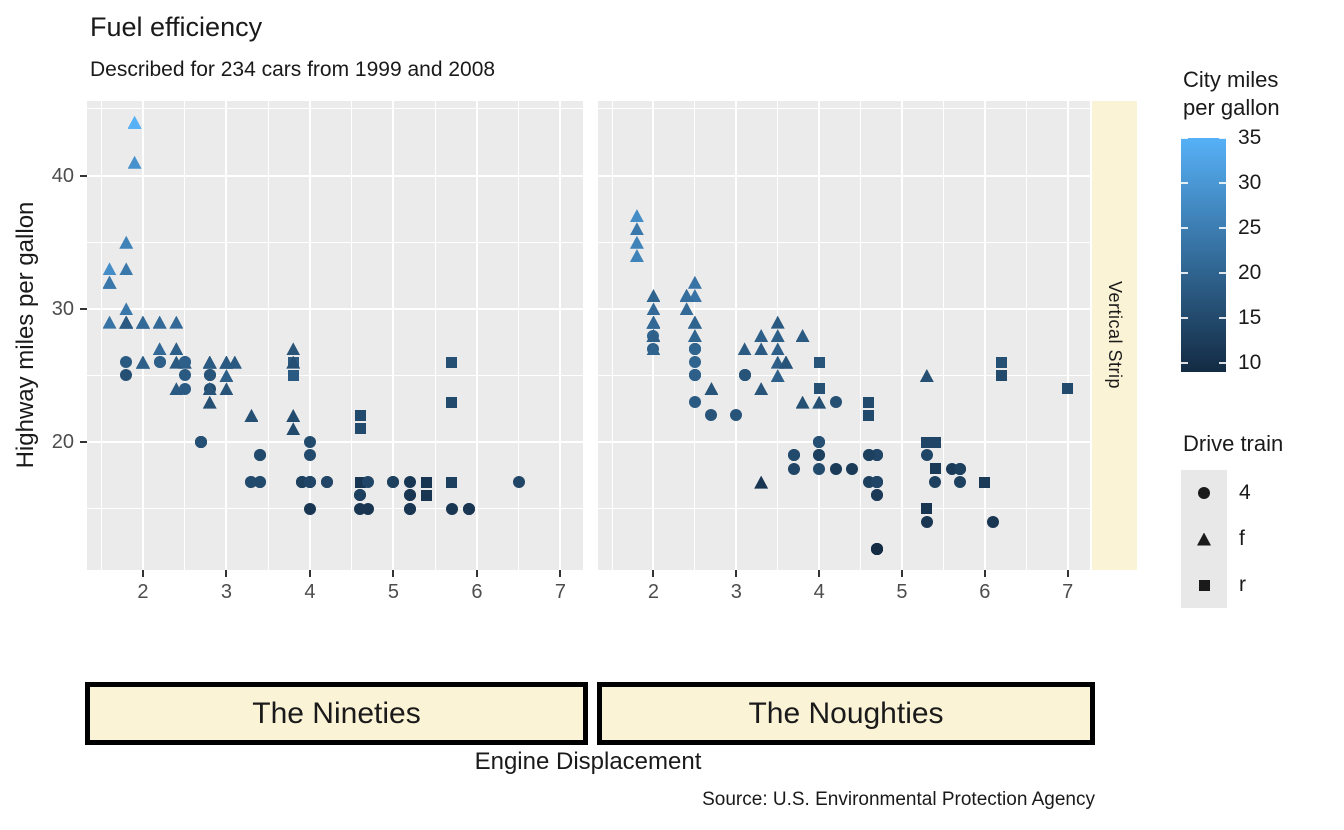  Describe the element at coordinates (819, 592) in the screenshot. I see `x-tick-label: 4` at that location.